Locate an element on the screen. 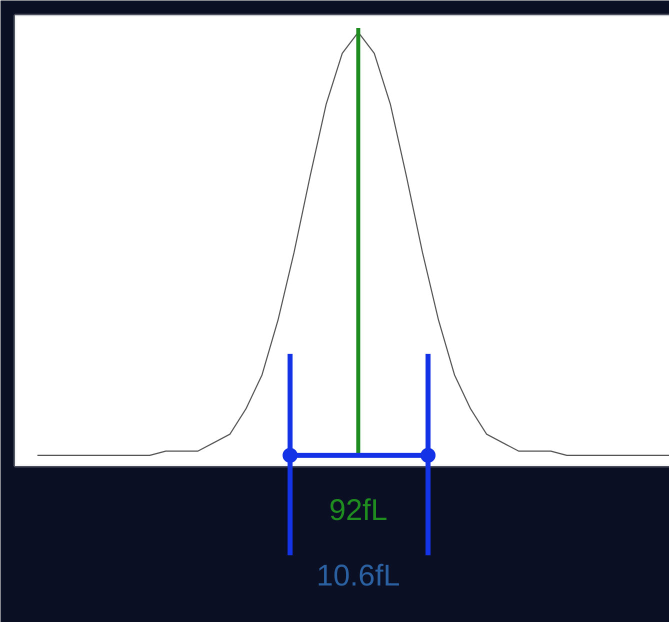  text: 92fL is located at coordinates (358, 510).